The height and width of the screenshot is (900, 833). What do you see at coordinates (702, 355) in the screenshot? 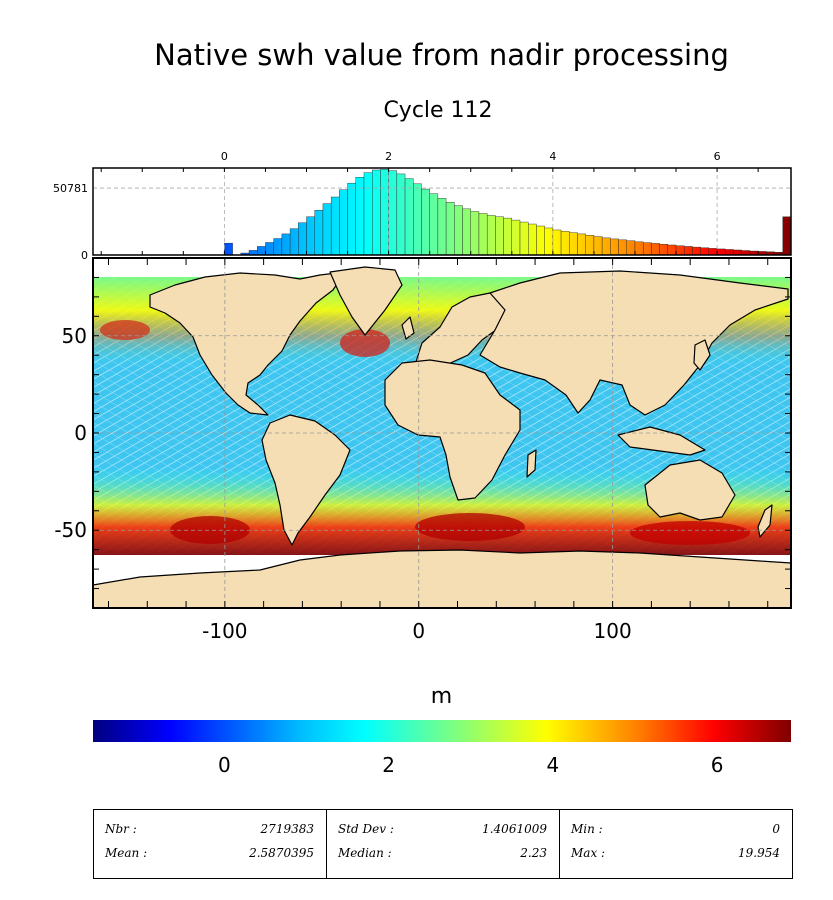
I see `japan` at bounding box center [702, 355].